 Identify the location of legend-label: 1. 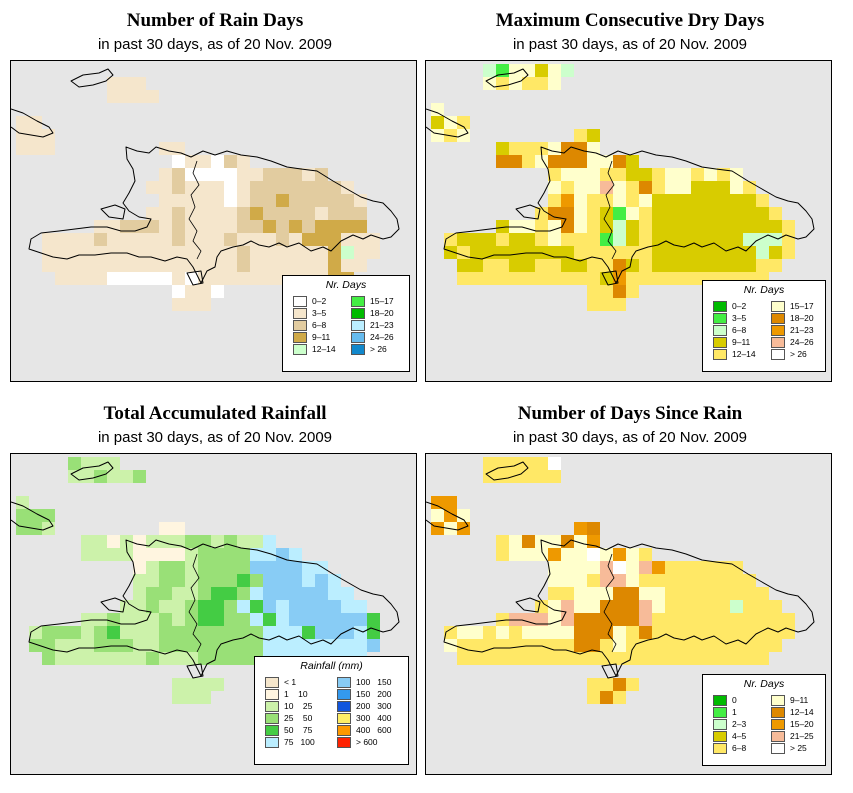
(734, 712).